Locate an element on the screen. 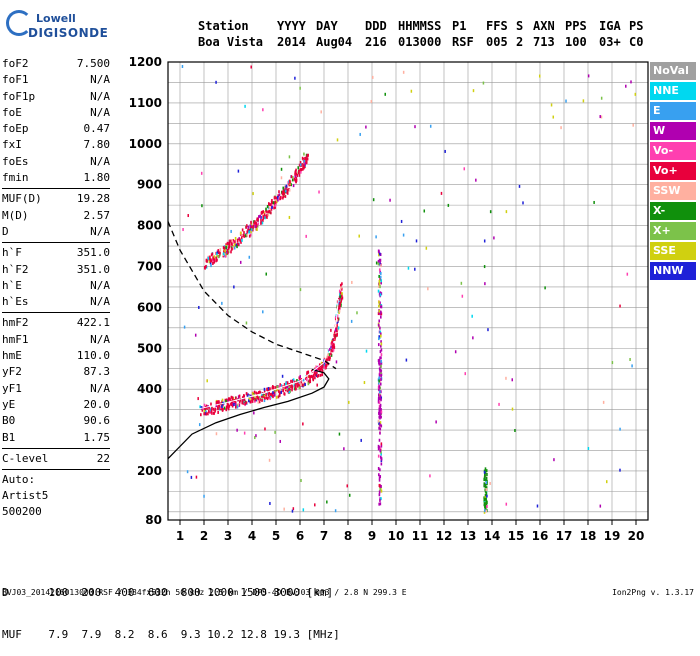 Image resolution: width=700 pixels, height=656 pixels. param-name: foE is located at coordinates (12, 112).